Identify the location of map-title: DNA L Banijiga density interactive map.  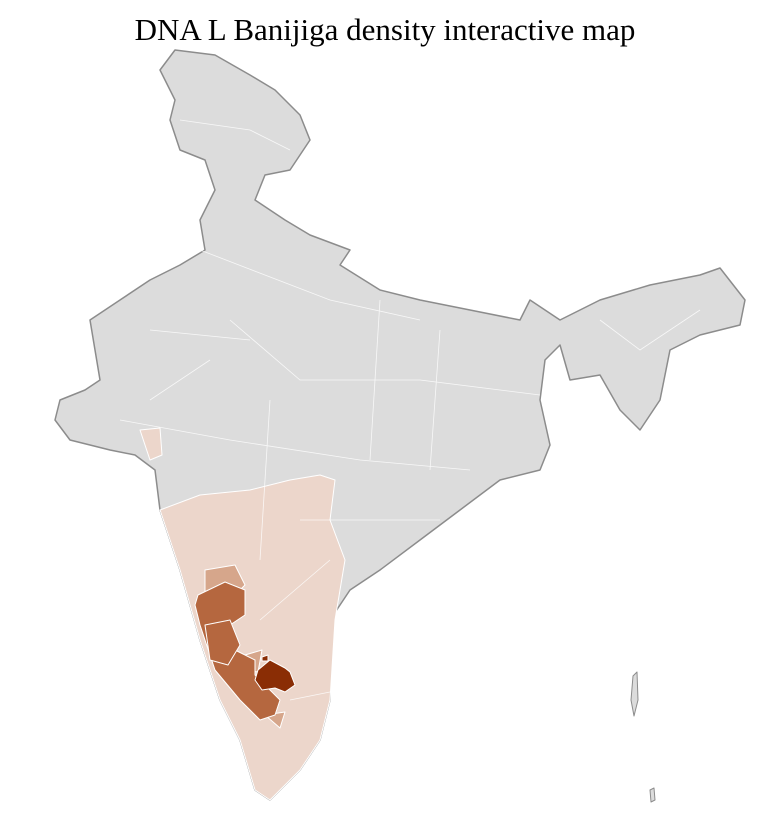
(385, 29).